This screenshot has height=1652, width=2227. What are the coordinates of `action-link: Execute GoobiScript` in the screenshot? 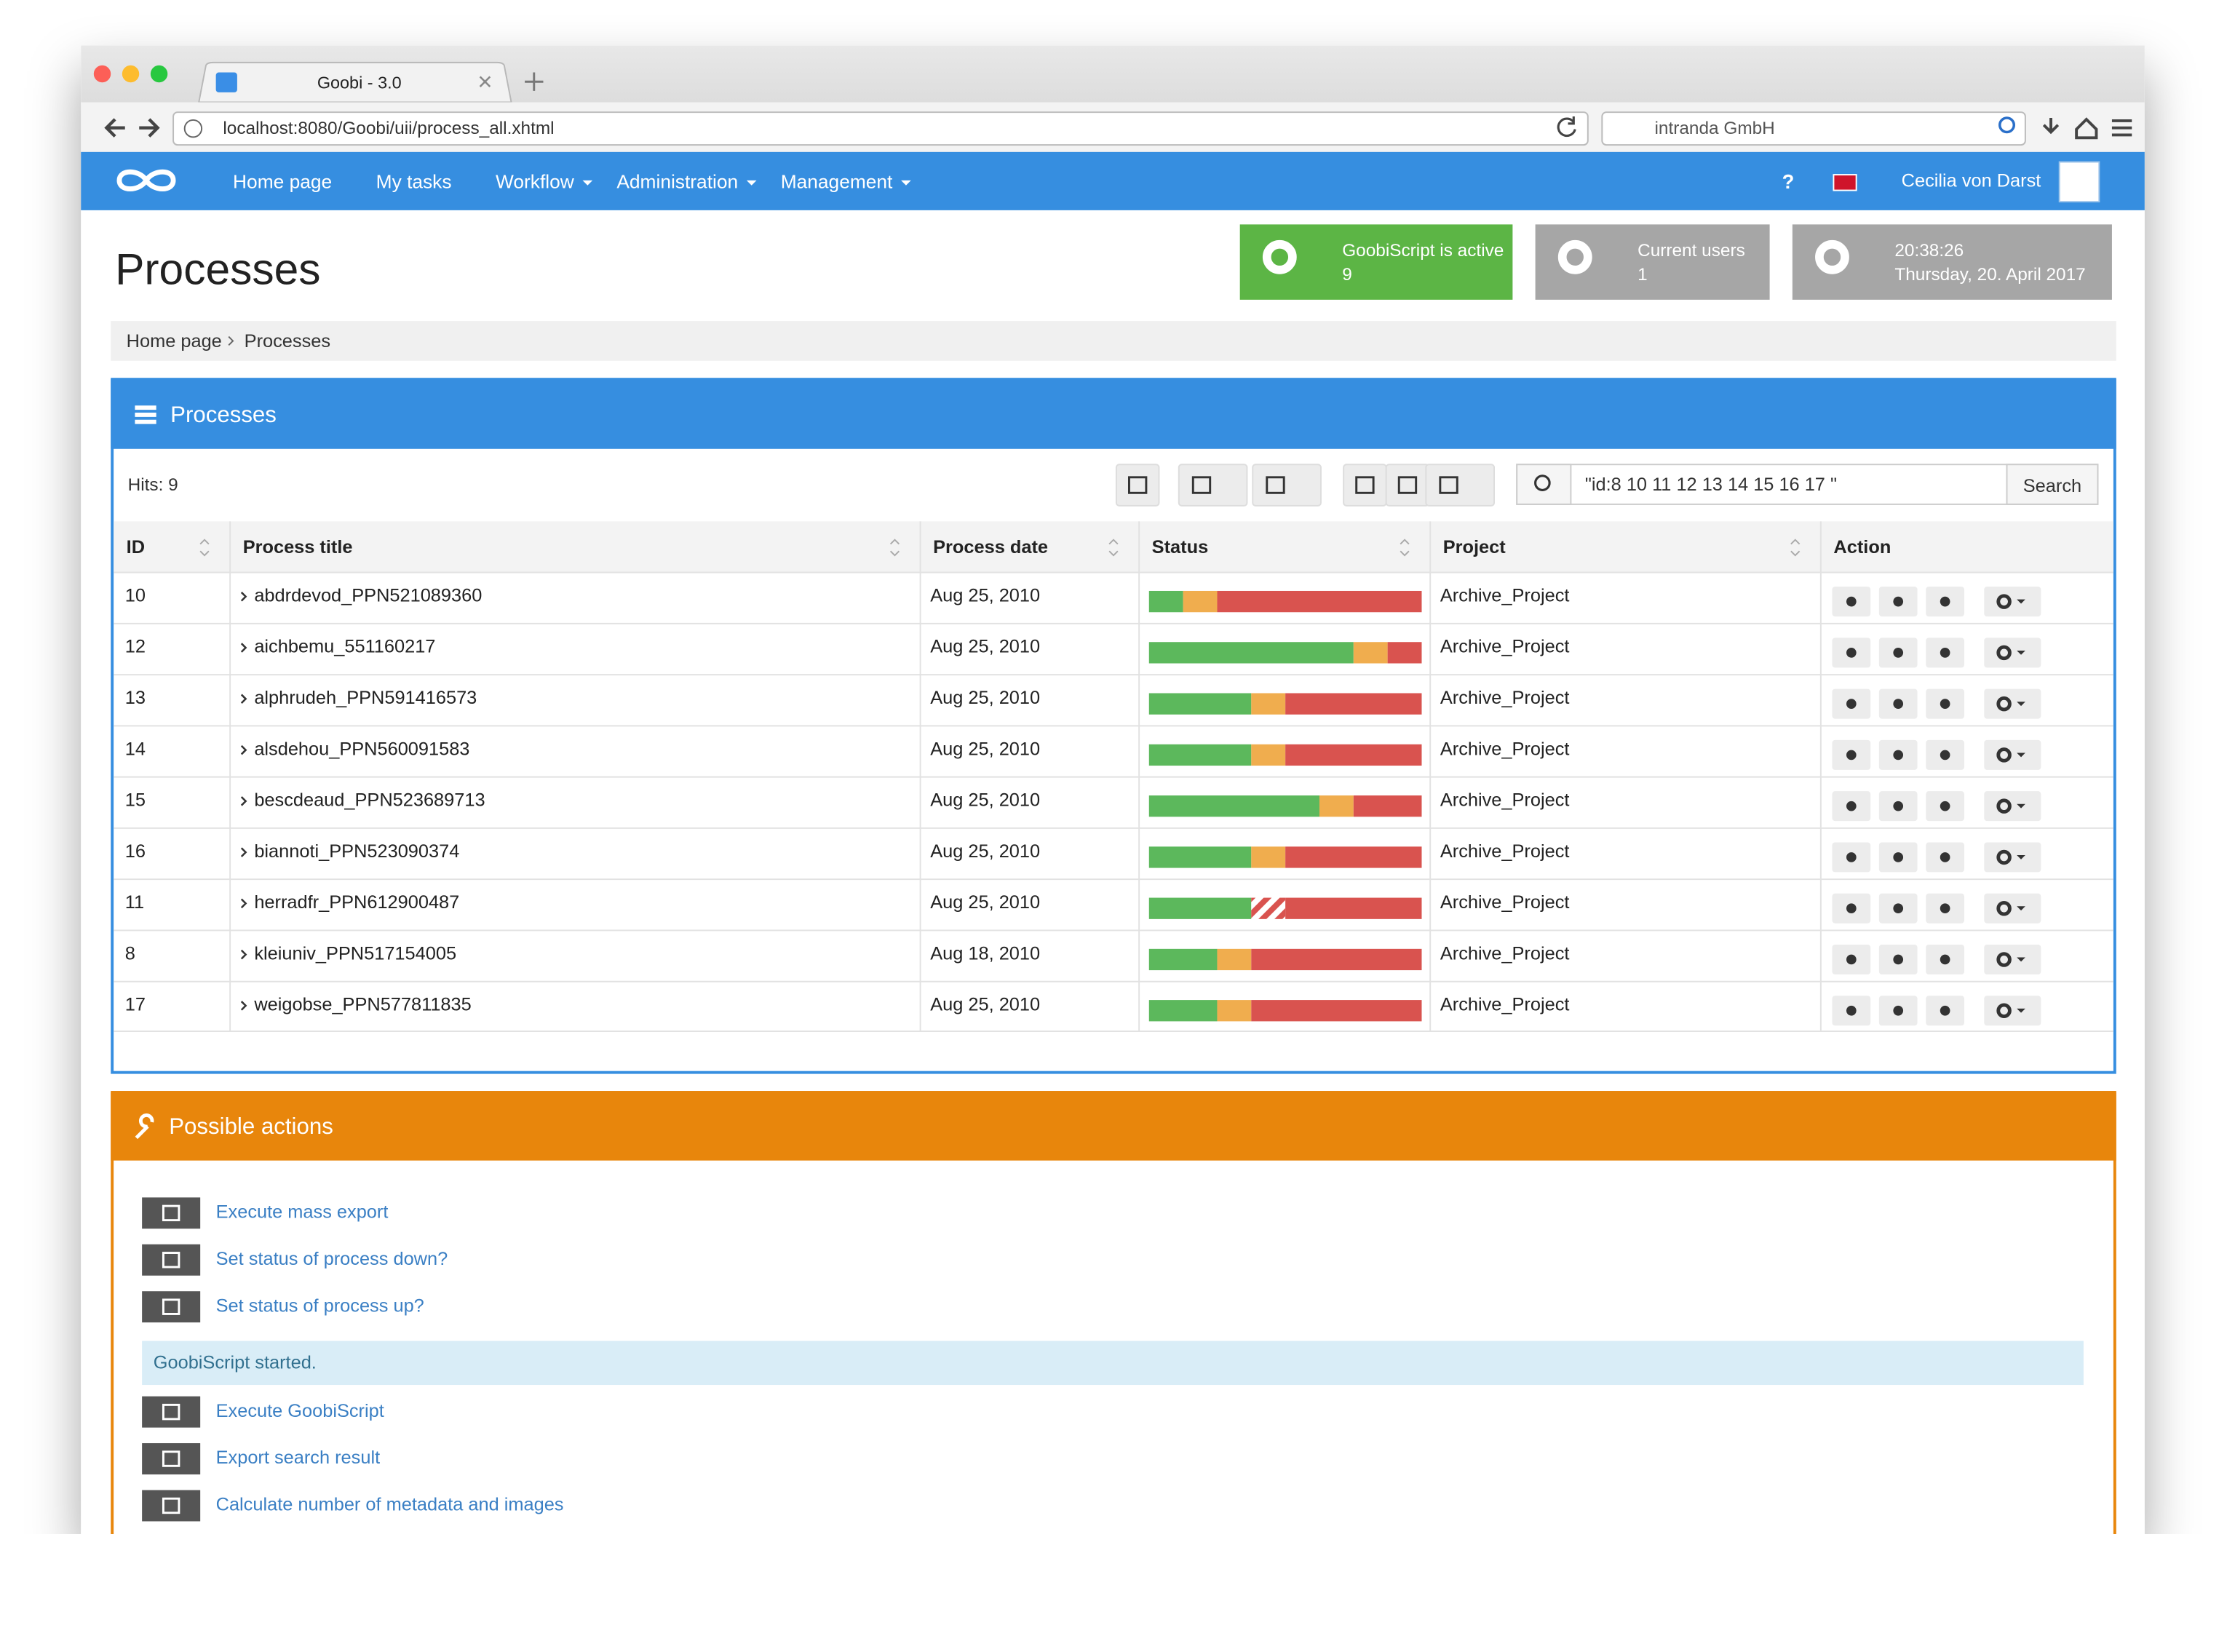 It's located at (300, 1411).